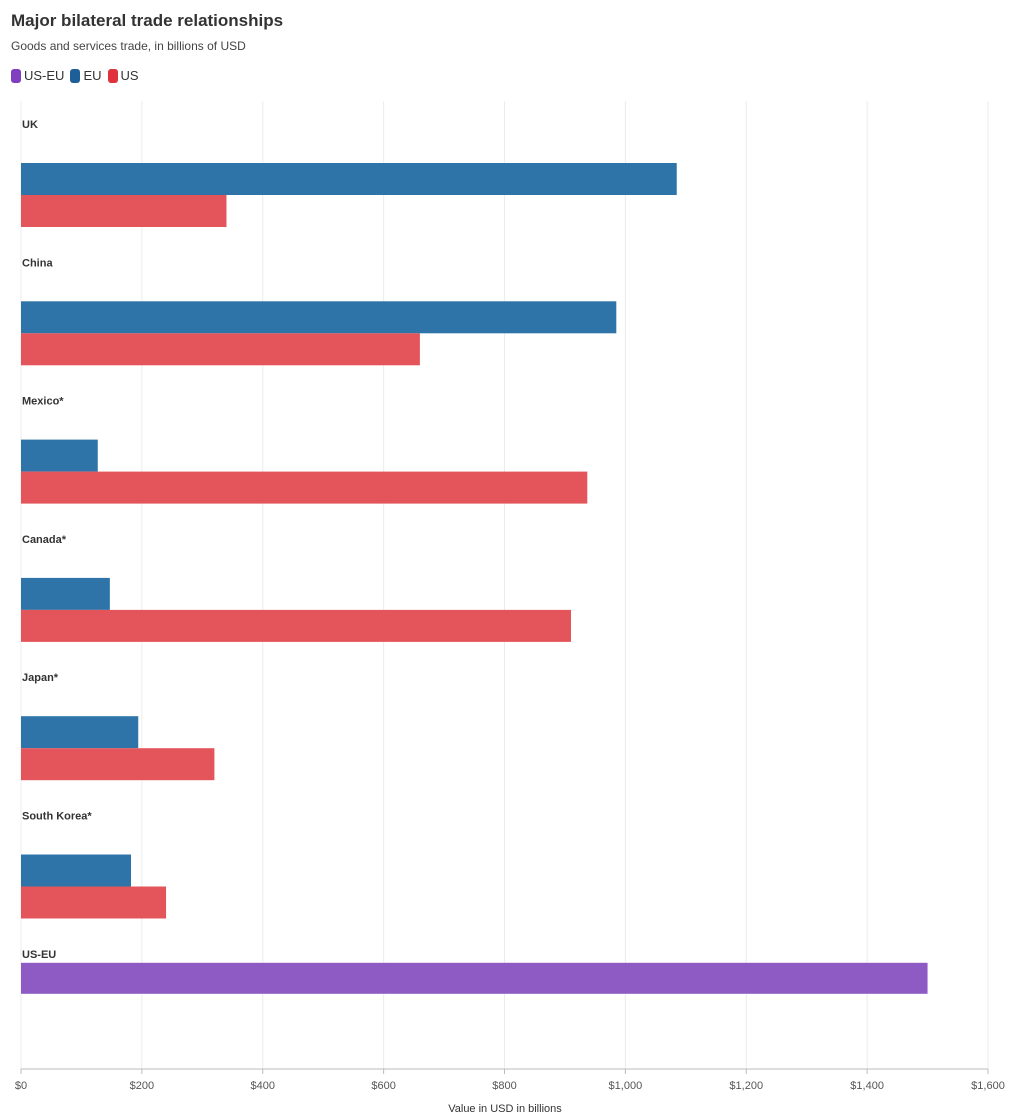 The width and height of the screenshot is (1020, 1119). I want to click on x-tick-label: $600, so click(383, 1086).